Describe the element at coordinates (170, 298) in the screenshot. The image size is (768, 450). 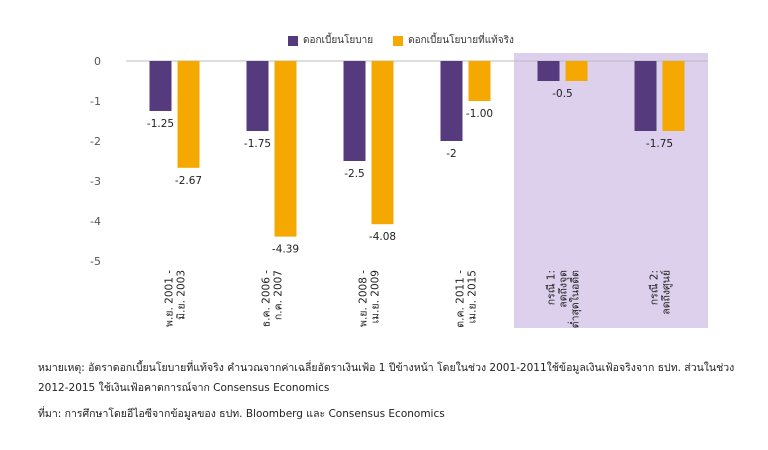
I see `x-tick-label-line: พ.ย. 2001 -` at that location.